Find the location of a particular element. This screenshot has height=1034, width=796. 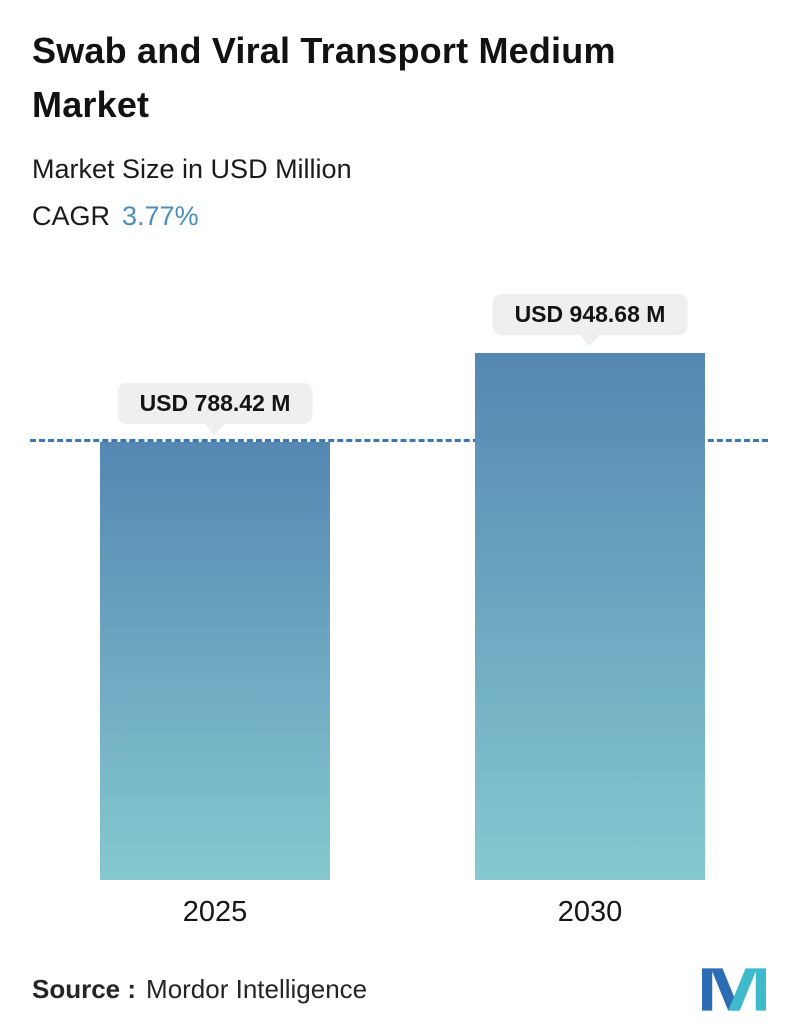

footer: Source : Mordor Intelligence is located at coordinates (399, 989).